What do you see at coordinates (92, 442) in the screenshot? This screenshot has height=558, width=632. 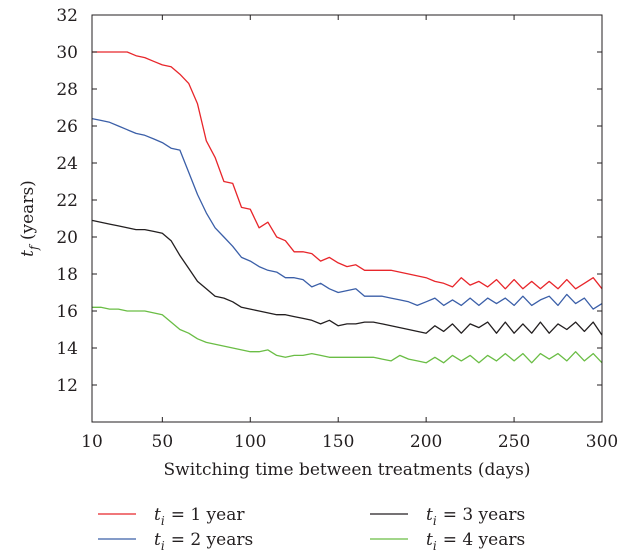 I see `x-tick-label: 10` at bounding box center [92, 442].